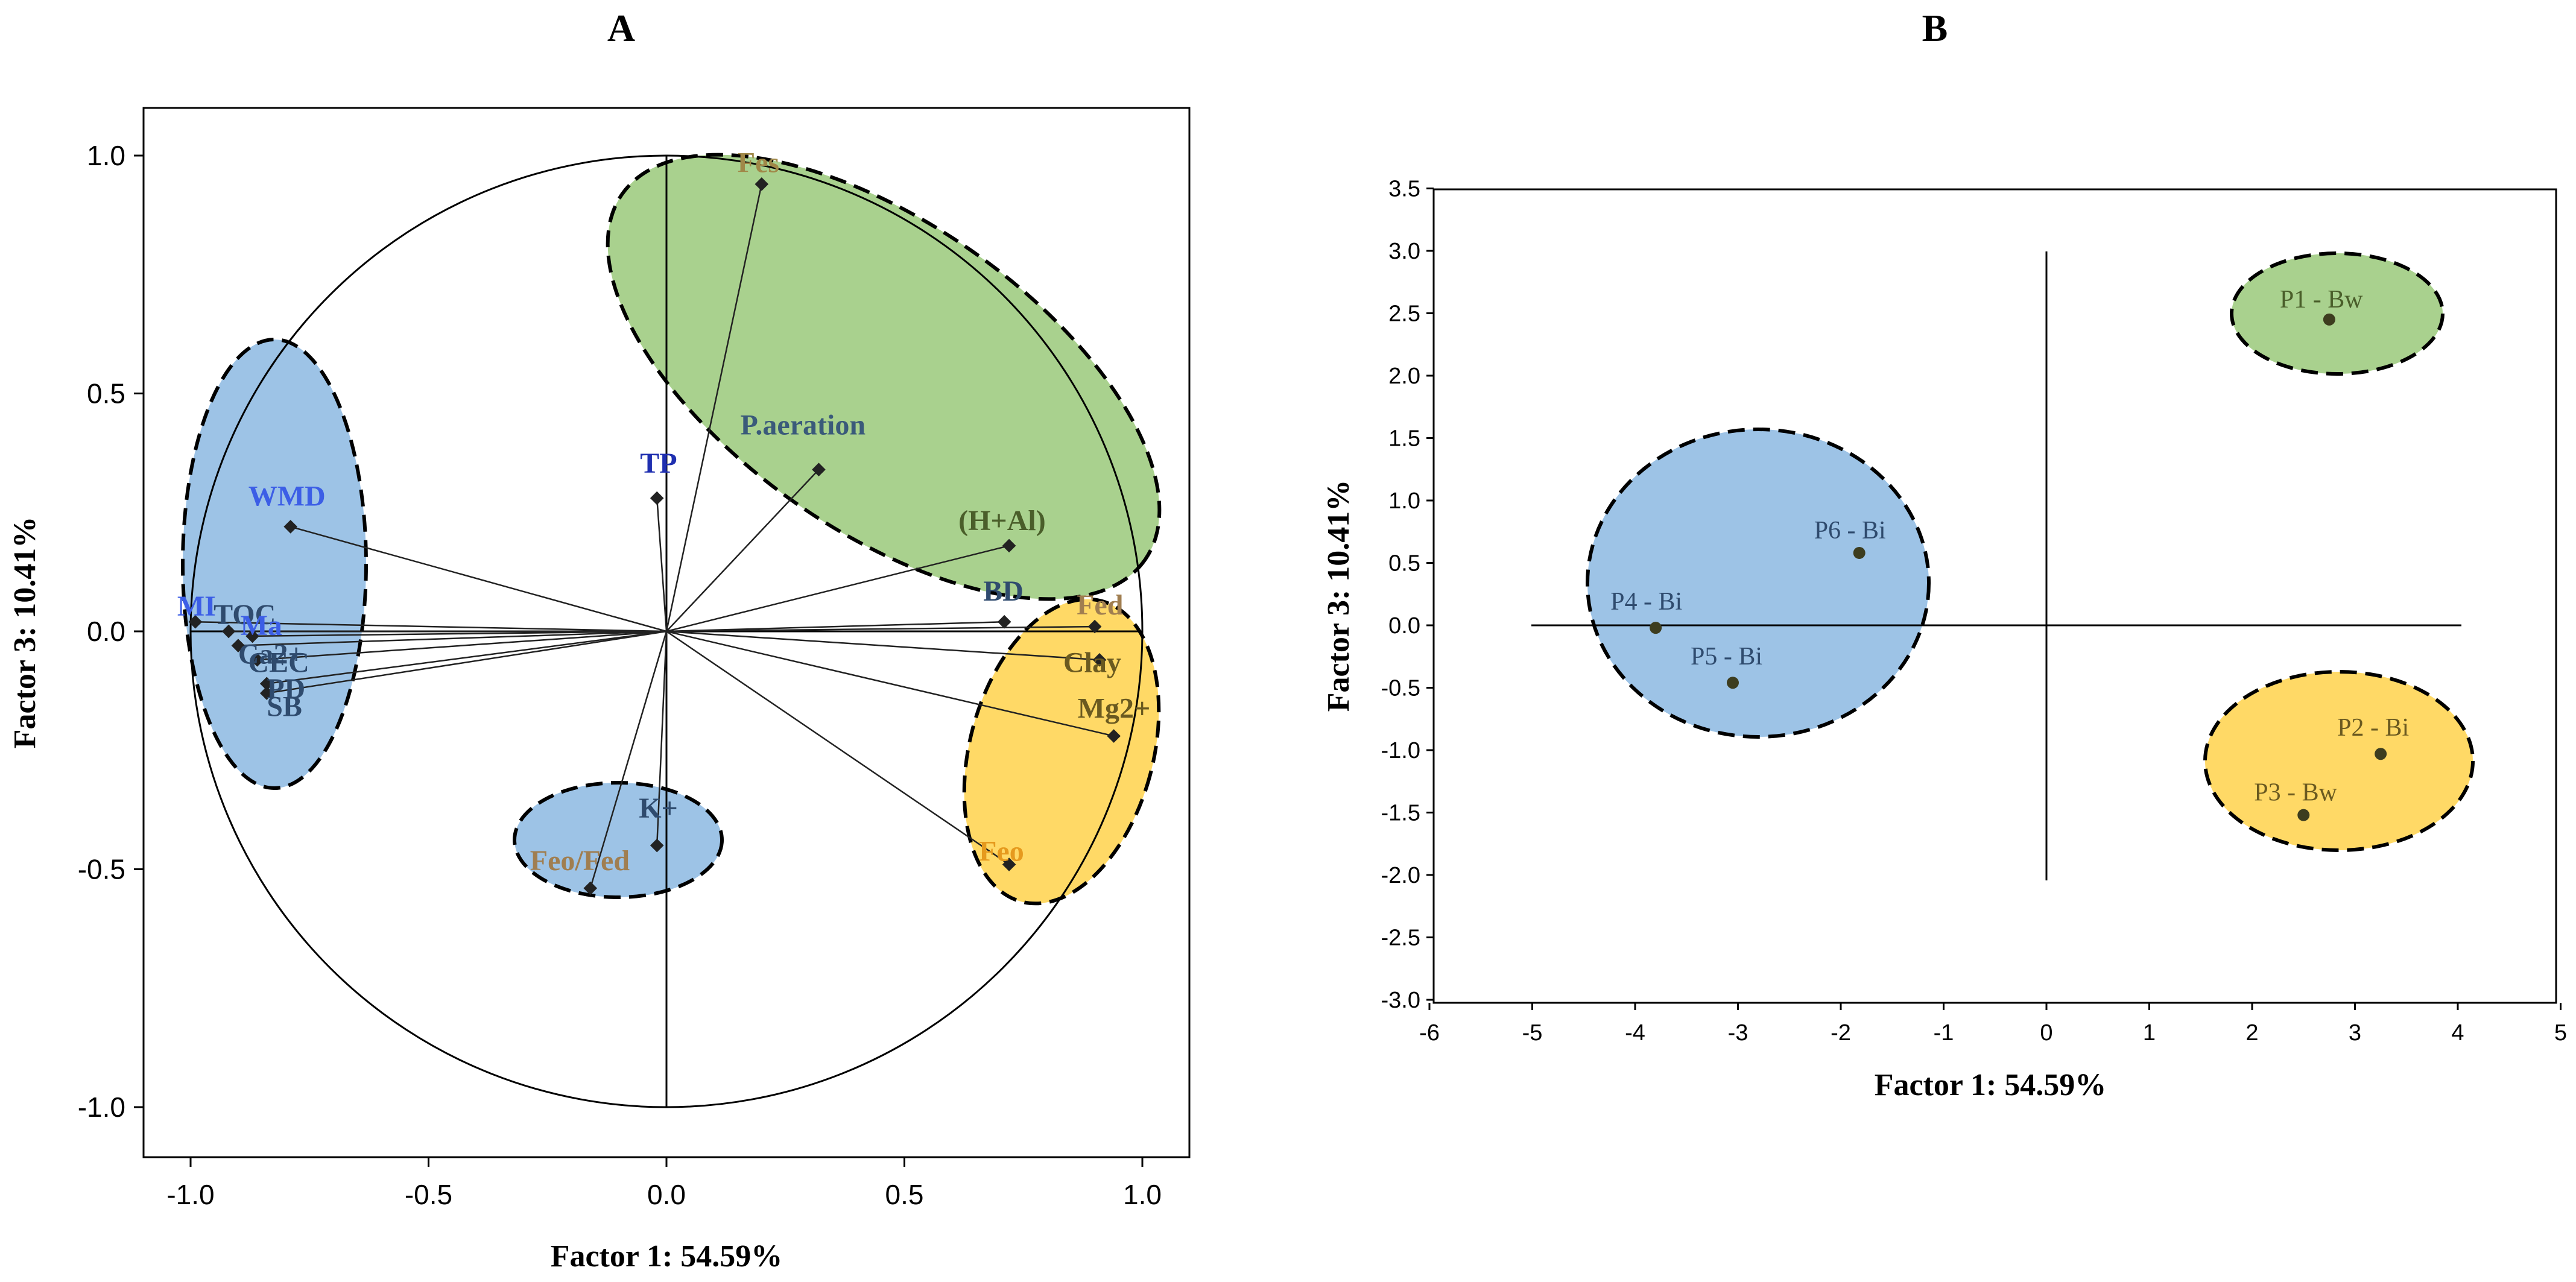  I want to click on panel-b-x-tick-label: -4, so click(1635, 1033).